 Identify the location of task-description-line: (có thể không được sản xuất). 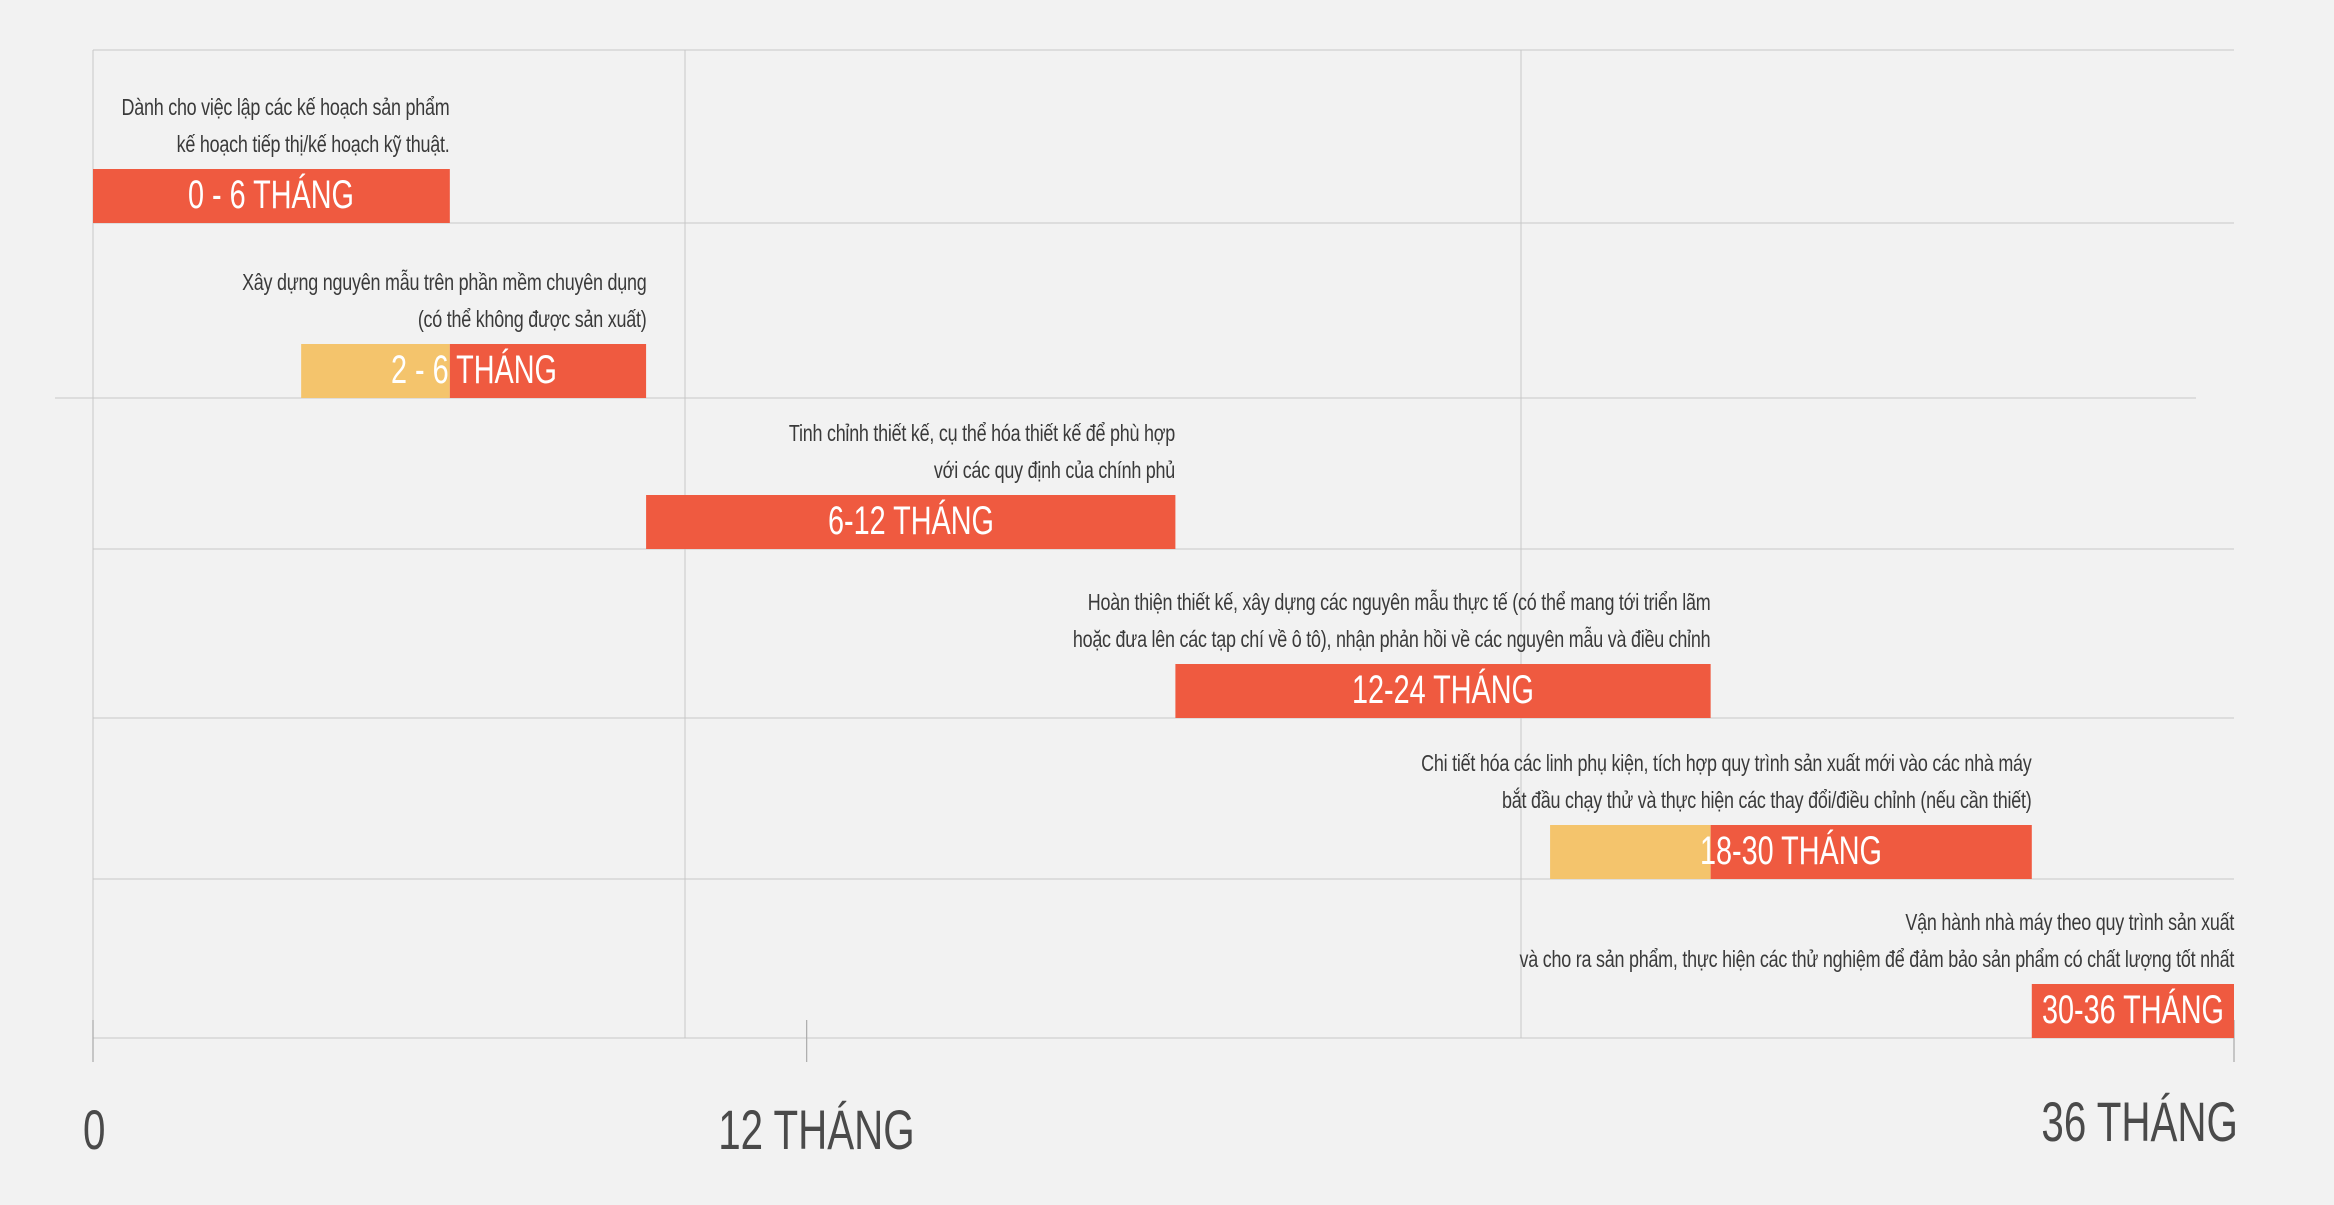
(532, 319).